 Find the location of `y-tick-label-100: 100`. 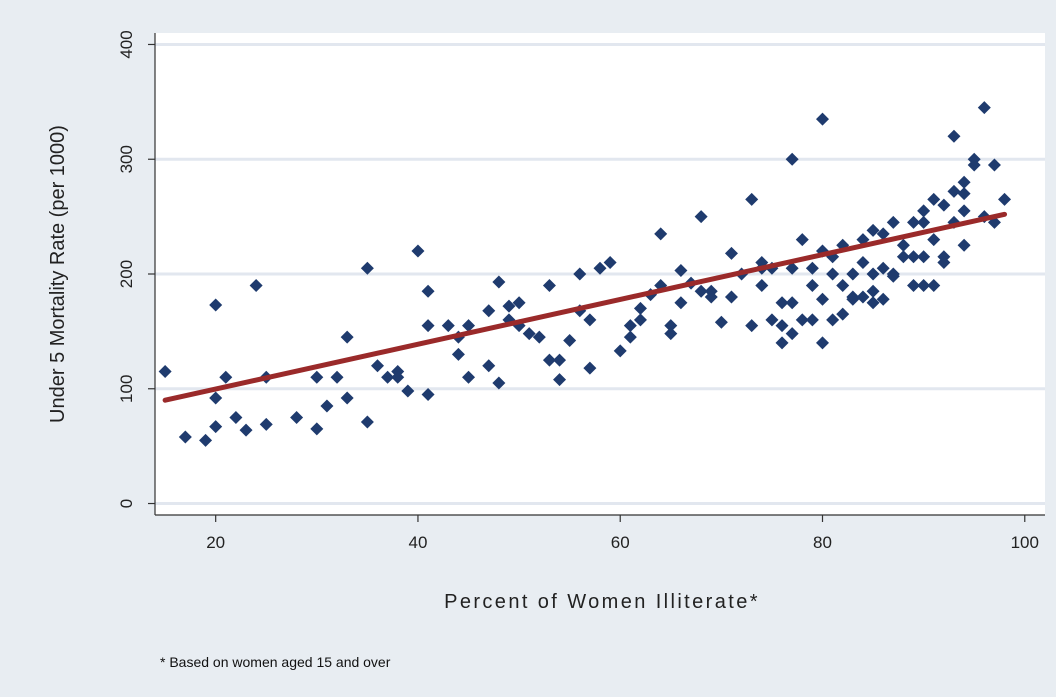

y-tick-label-100: 100 is located at coordinates (126, 389).